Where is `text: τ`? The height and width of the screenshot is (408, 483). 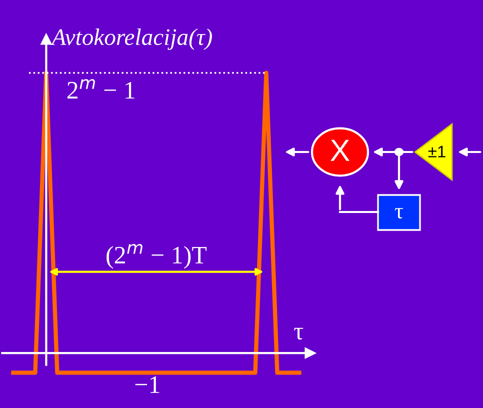
text: τ is located at coordinates (399, 213).